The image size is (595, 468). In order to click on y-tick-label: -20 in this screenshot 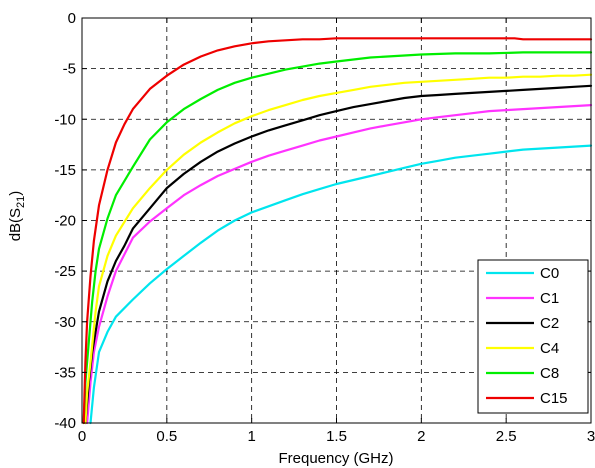, I will do `click(65, 221)`.